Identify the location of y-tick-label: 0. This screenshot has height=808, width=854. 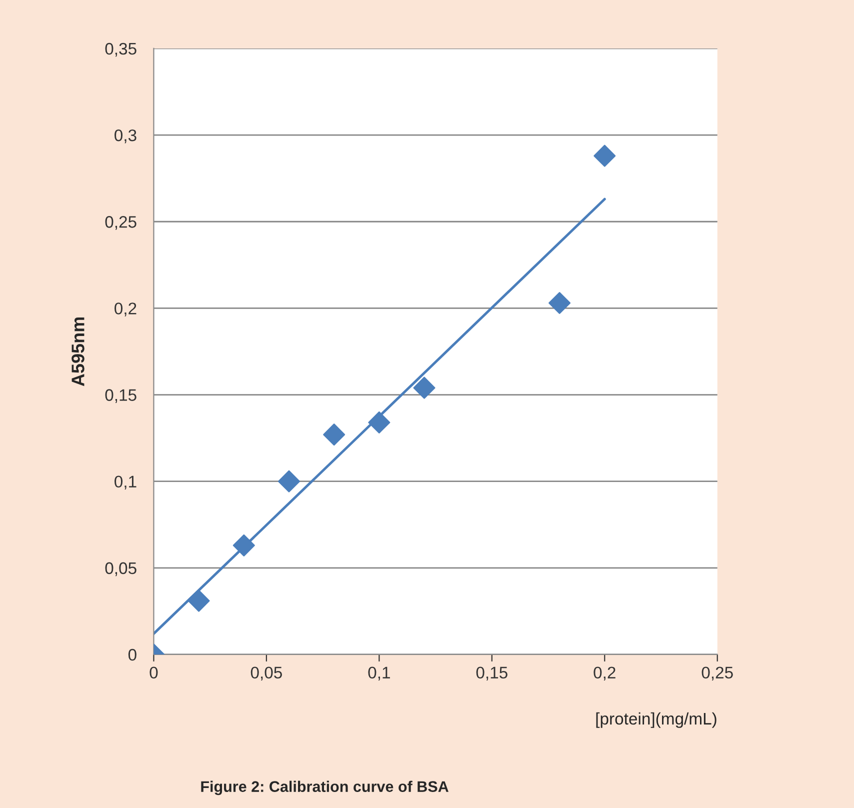
(132, 654).